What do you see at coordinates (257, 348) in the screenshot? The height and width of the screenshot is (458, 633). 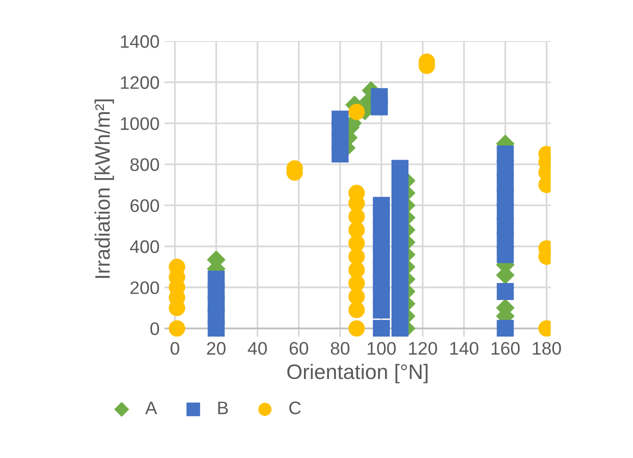 I see `x-tick-label: 40` at bounding box center [257, 348].